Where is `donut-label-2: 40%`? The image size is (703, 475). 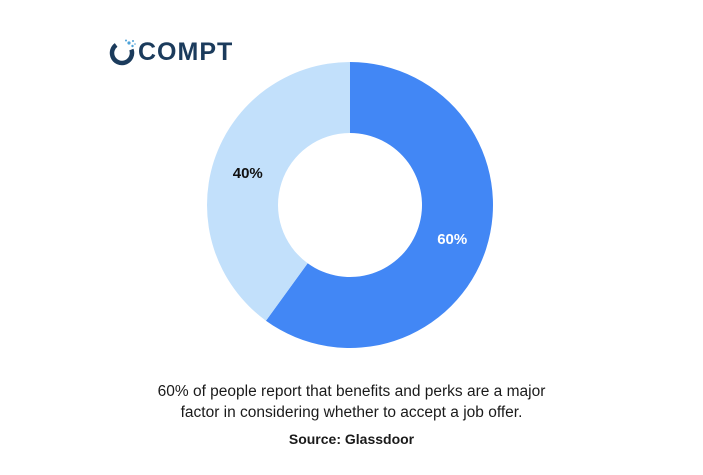 donut-label-2: 40% is located at coordinates (248, 173).